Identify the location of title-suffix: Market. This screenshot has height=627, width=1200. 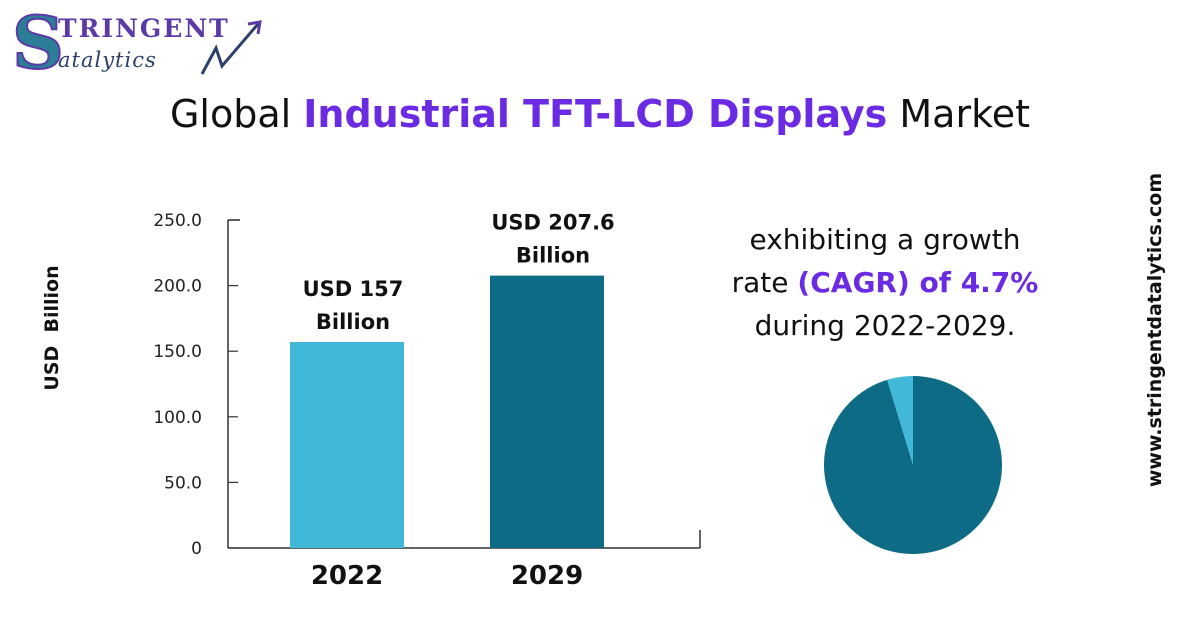
(959, 114).